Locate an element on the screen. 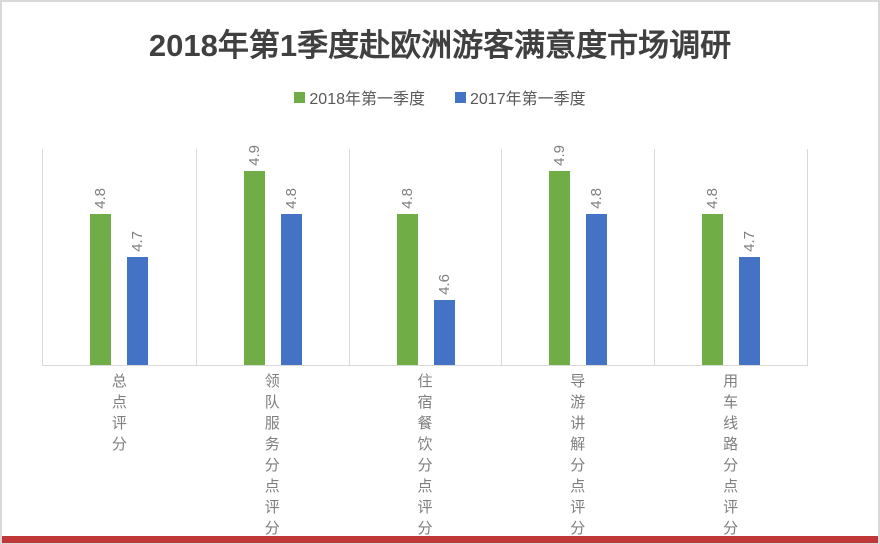 Image resolution: width=880 pixels, height=544 pixels. bar-series1-cat1 is located at coordinates (291, 289).